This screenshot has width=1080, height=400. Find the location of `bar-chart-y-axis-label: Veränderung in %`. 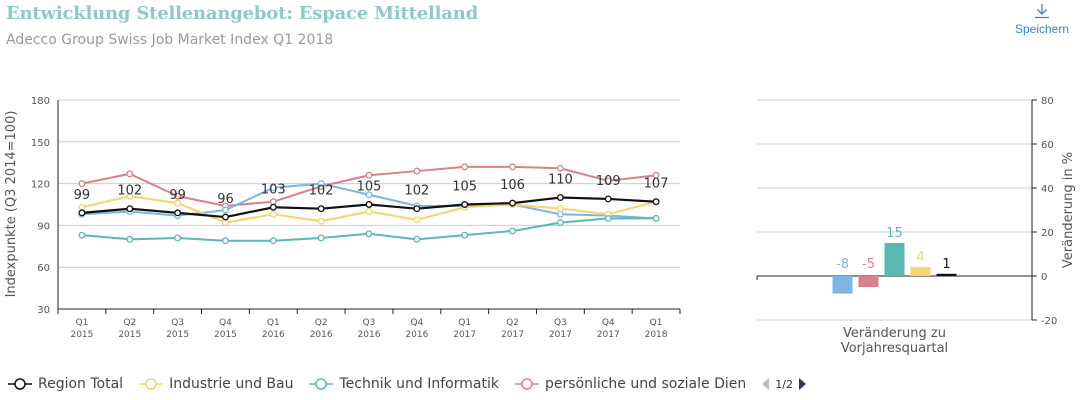

bar-chart-y-axis-label: Veränderung in % is located at coordinates (1068, 210).